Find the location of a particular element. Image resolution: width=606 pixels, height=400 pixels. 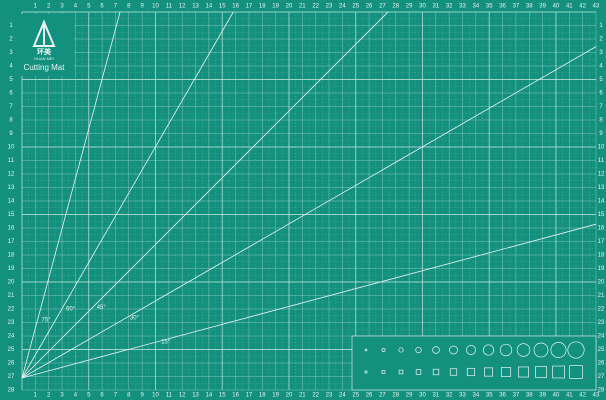

left-ruler-number: 18 is located at coordinates (11, 256).